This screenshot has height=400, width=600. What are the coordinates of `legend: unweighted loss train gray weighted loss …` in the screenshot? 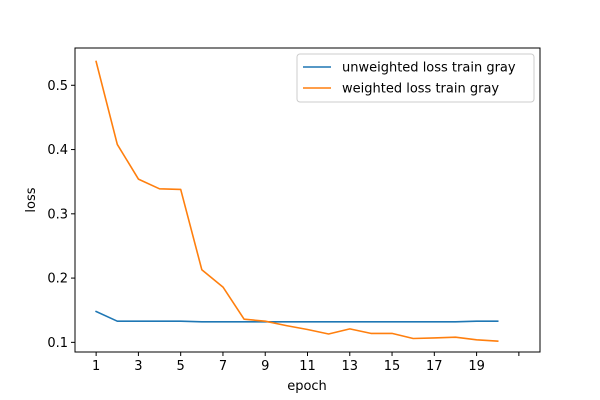 It's located at (415, 78).